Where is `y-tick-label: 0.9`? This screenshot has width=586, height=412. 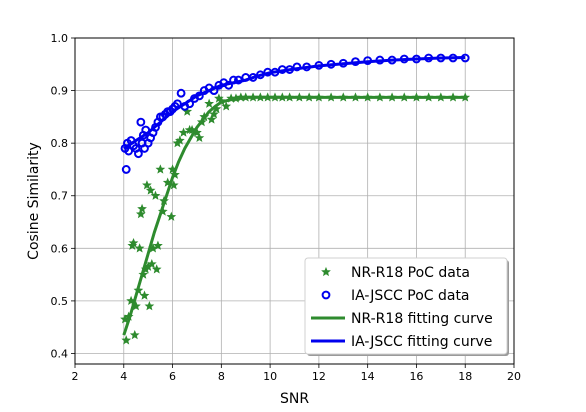
y-tick-label: 0.9 is located at coordinates (60, 91).